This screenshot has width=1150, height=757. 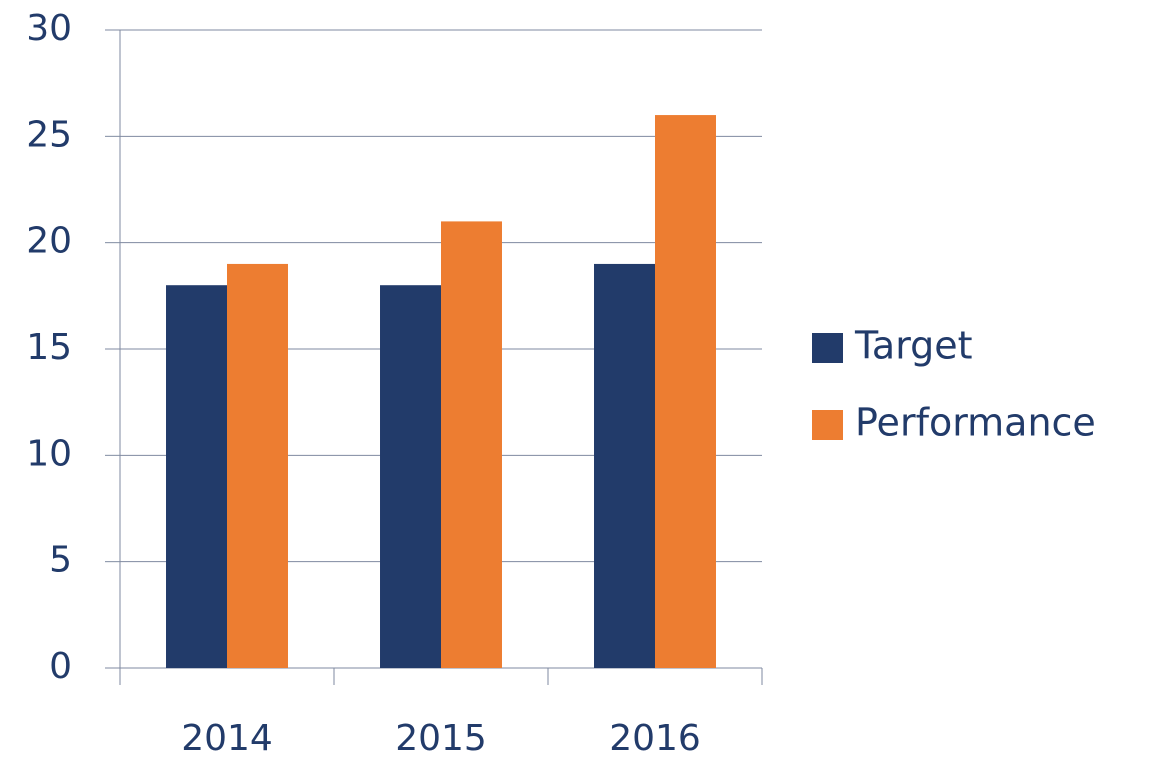 What do you see at coordinates (49, 453) in the screenshot?
I see `y-tick-label: 10` at bounding box center [49, 453].